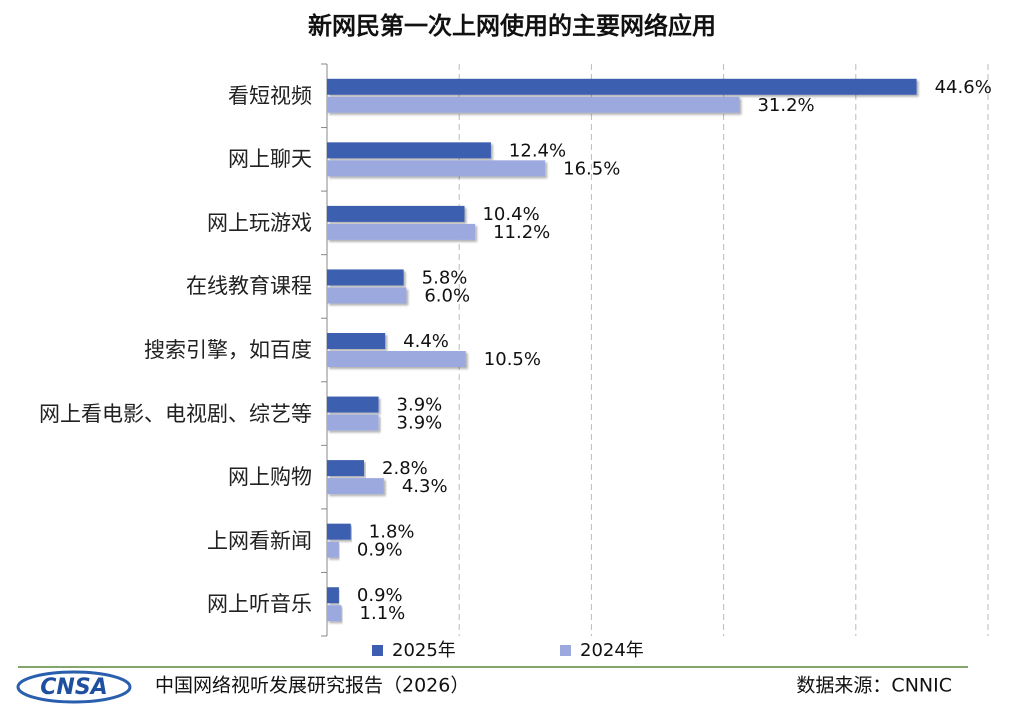 The width and height of the screenshot is (1024, 706). I want to click on value-label: 6.0%, so click(447, 295).